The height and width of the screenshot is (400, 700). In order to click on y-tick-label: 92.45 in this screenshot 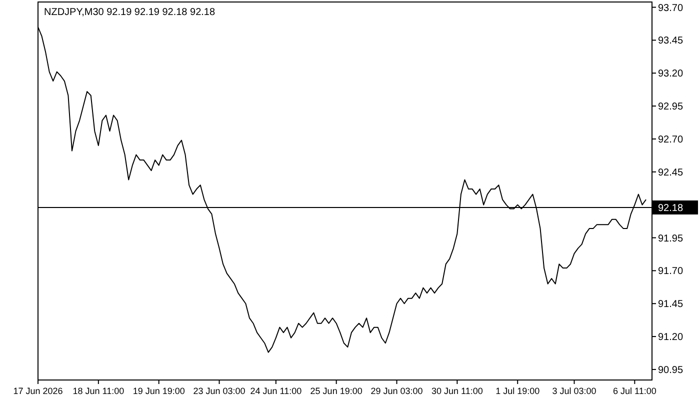, I will do `click(671, 172)`.